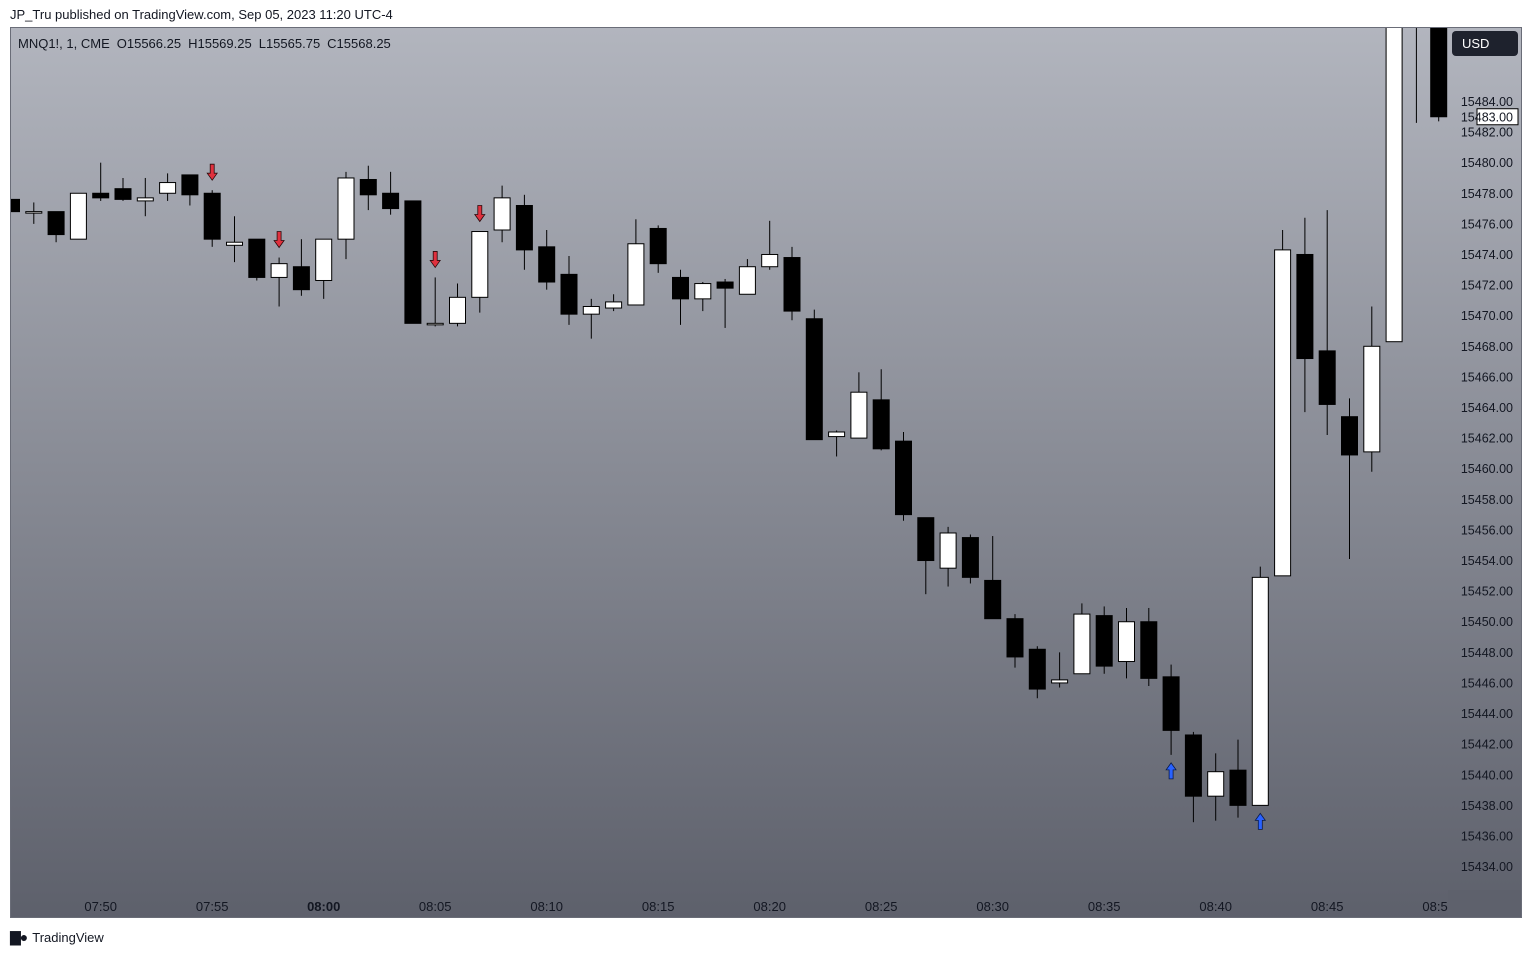 The height and width of the screenshot is (954, 1532). I want to click on tradingview-logo-icon: ▇●, so click(19, 937).